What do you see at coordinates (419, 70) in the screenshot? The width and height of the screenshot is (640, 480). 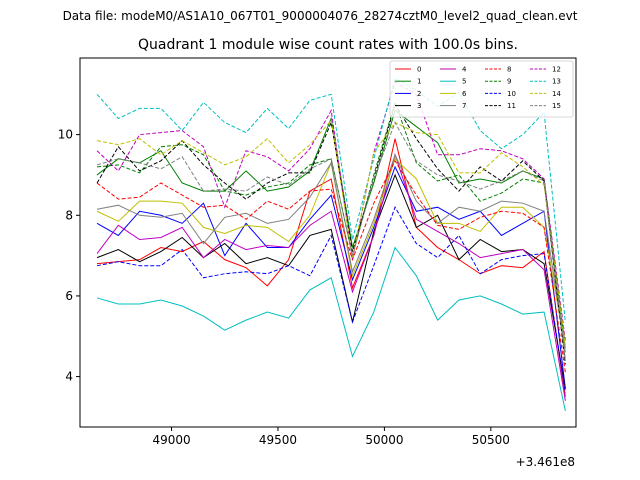 I see `legend-label-0: 0` at bounding box center [419, 70].